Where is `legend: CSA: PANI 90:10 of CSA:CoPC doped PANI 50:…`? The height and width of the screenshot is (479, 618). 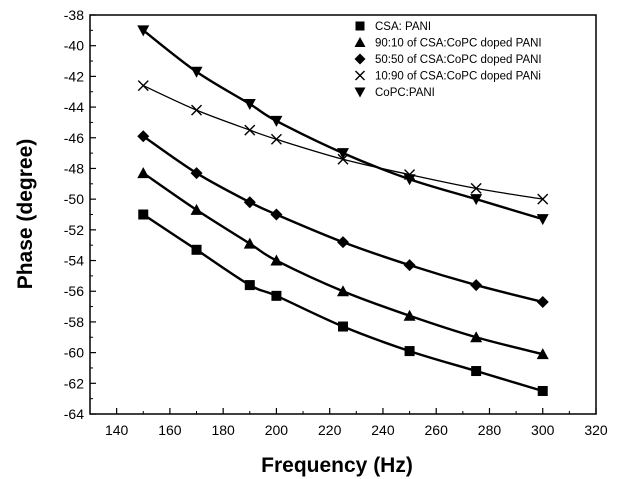
legend: CSA: PANI 90:10 of CSA:CoPC doped PANI 50:… is located at coordinates (448, 60).